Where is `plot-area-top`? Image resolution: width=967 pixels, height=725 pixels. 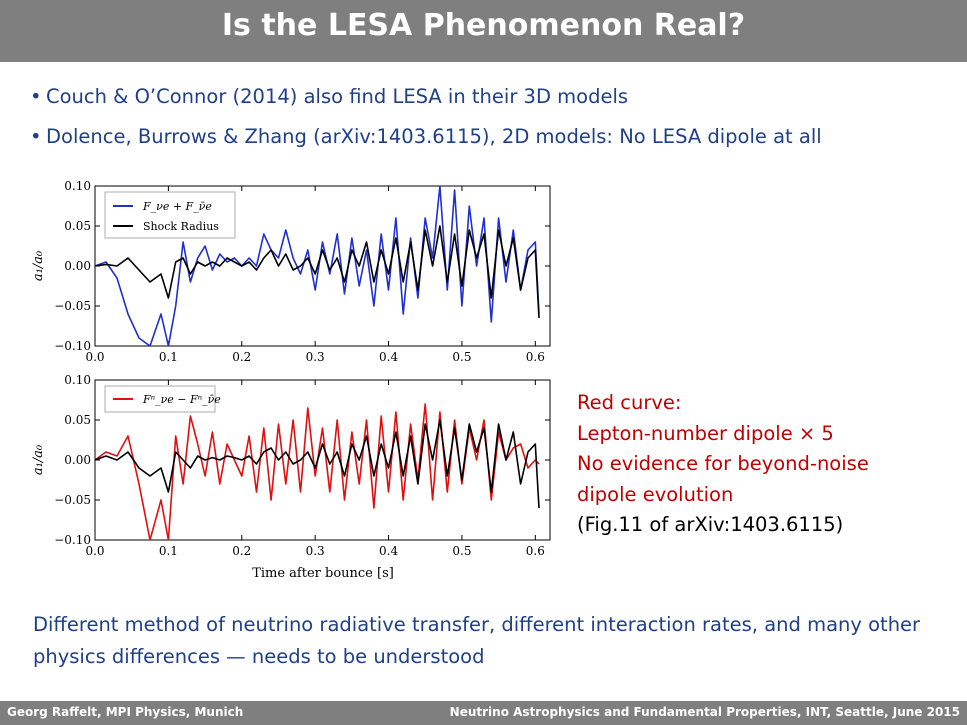
plot-area-top is located at coordinates (317, 266).